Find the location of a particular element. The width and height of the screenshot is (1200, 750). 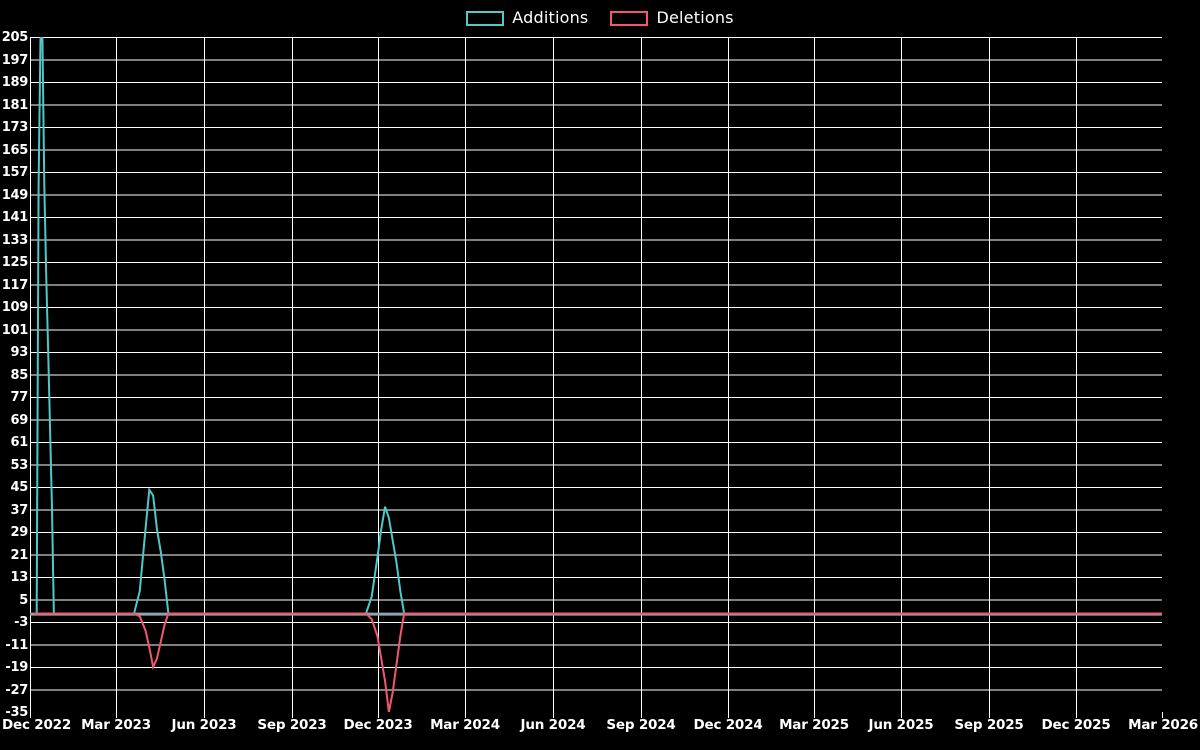

y-tick-label: 109 is located at coordinates (15, 307).